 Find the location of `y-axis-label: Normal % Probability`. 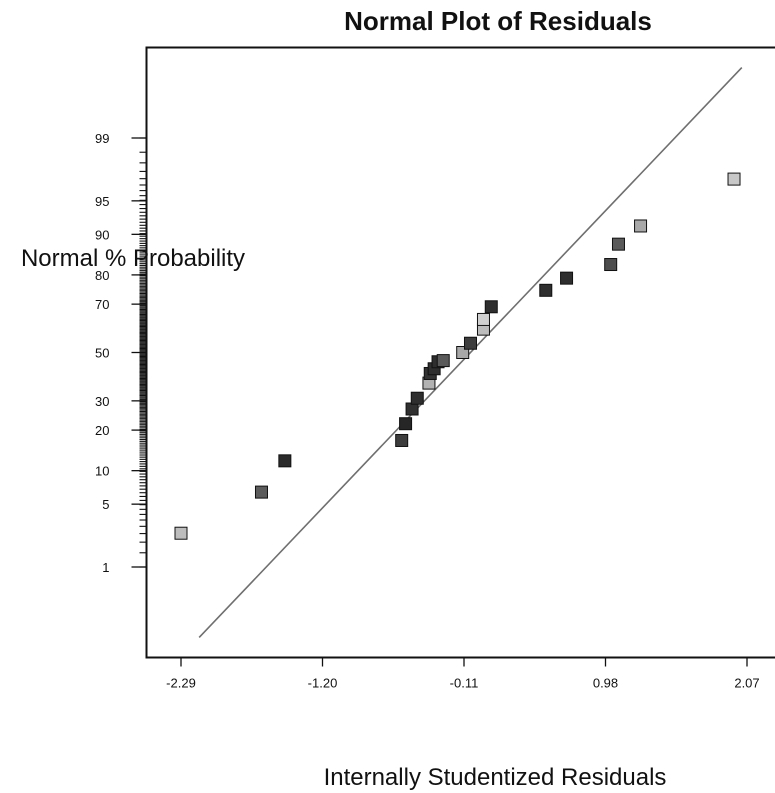

y-axis-label: Normal % Probability is located at coordinates (133, 258).